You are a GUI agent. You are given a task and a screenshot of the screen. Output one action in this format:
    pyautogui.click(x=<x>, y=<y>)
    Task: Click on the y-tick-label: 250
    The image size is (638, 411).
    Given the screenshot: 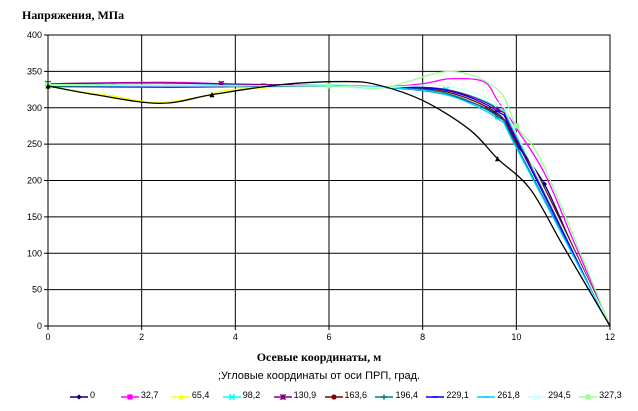 What is the action you would take?
    pyautogui.click(x=34, y=144)
    